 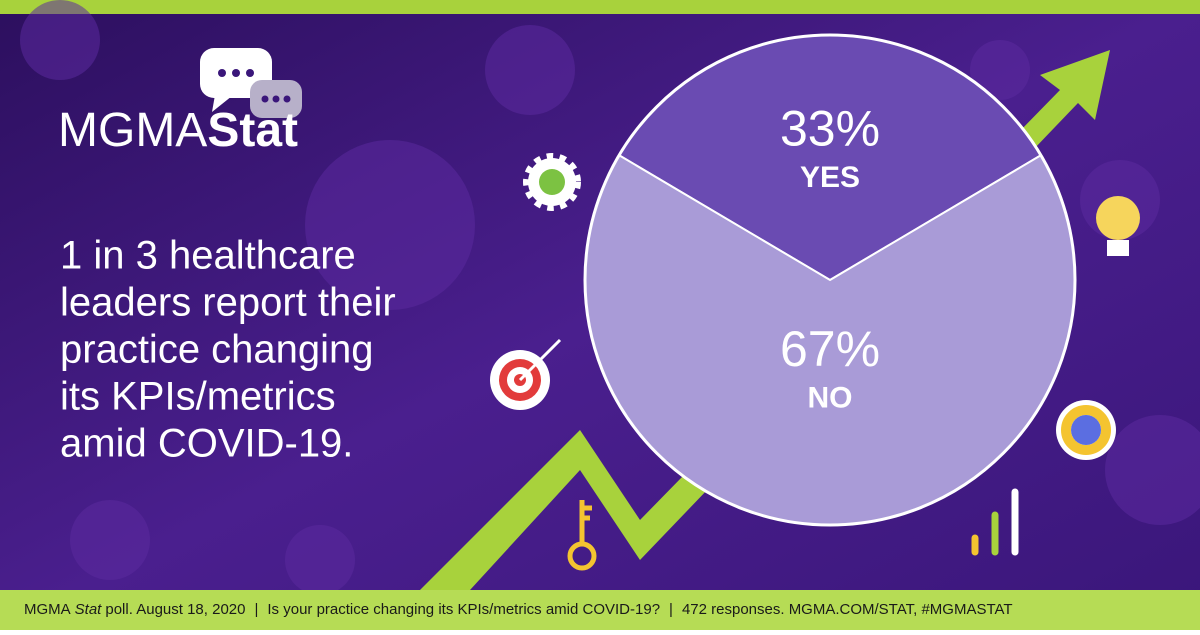 What do you see at coordinates (217, 350) in the screenshot?
I see `headline-line: practice changing` at bounding box center [217, 350].